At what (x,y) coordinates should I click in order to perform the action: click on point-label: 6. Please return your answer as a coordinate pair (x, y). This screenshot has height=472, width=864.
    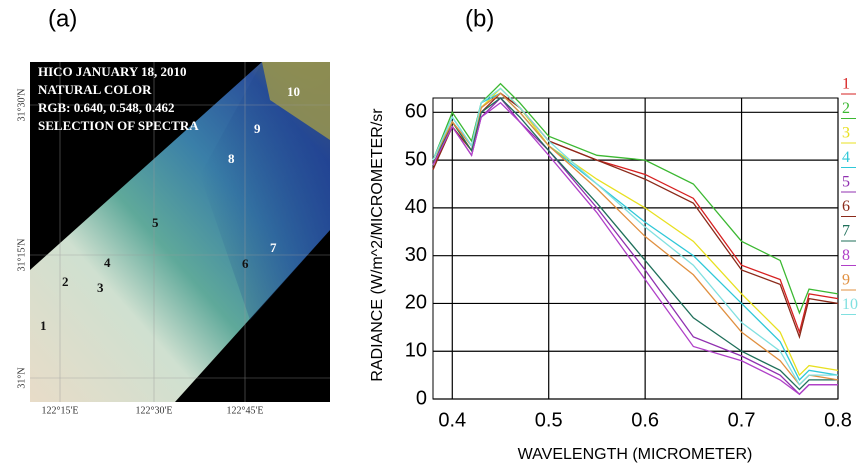
    Looking at the image, I should click on (245, 263).